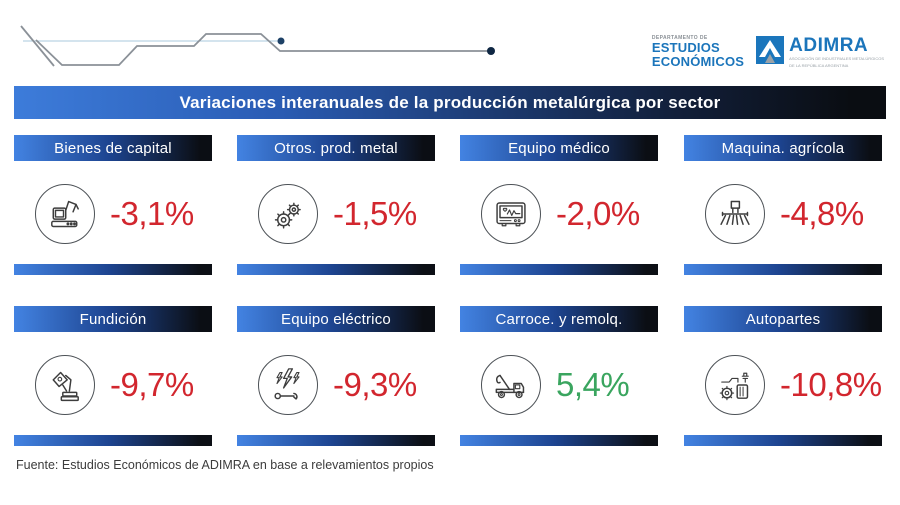 This screenshot has width=900, height=505. I want to click on sector-header: Equipo médico, so click(559, 148).